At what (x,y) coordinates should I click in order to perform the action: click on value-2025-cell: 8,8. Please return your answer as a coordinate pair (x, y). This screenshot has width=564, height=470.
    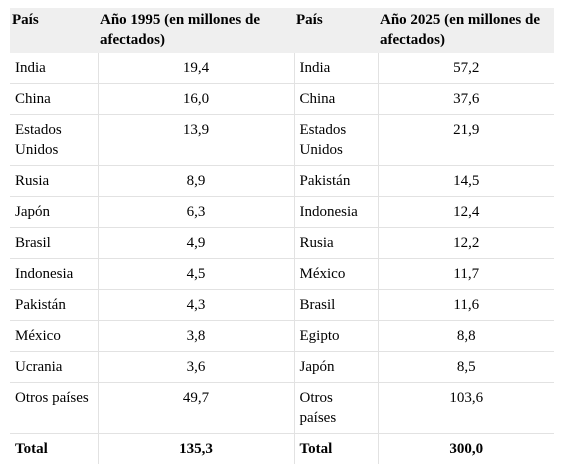
    Looking at the image, I should click on (466, 336).